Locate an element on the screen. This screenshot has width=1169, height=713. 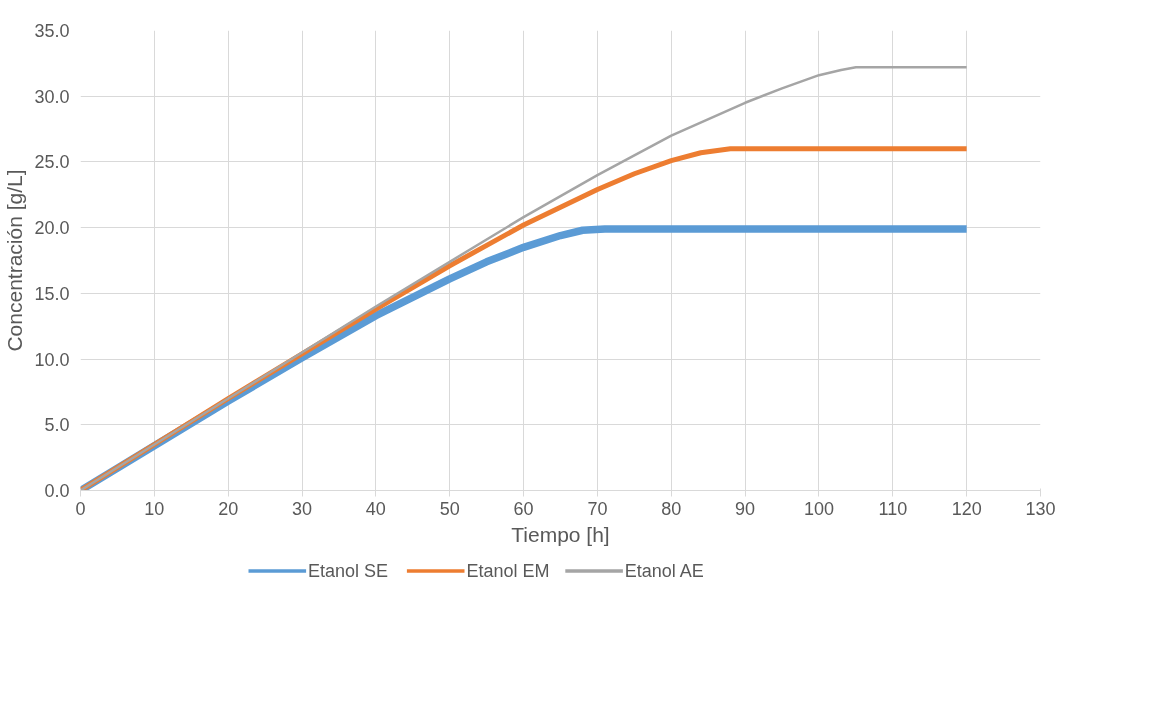
y-tick-label: 15.0 is located at coordinates (52, 293).